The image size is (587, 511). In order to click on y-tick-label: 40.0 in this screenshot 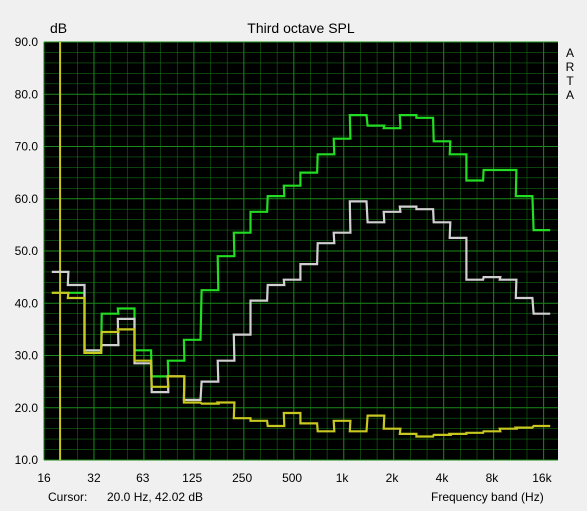, I will do `click(27, 303)`.